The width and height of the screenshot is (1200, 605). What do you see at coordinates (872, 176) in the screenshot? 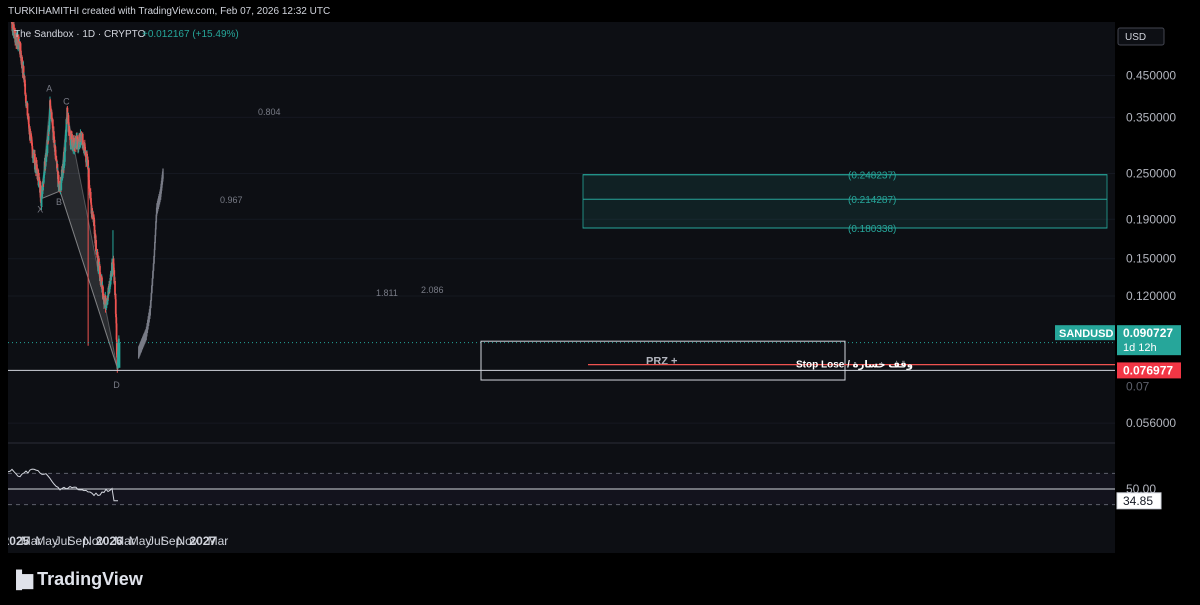
I see `target-level-label: (0.248237)` at bounding box center [872, 176].